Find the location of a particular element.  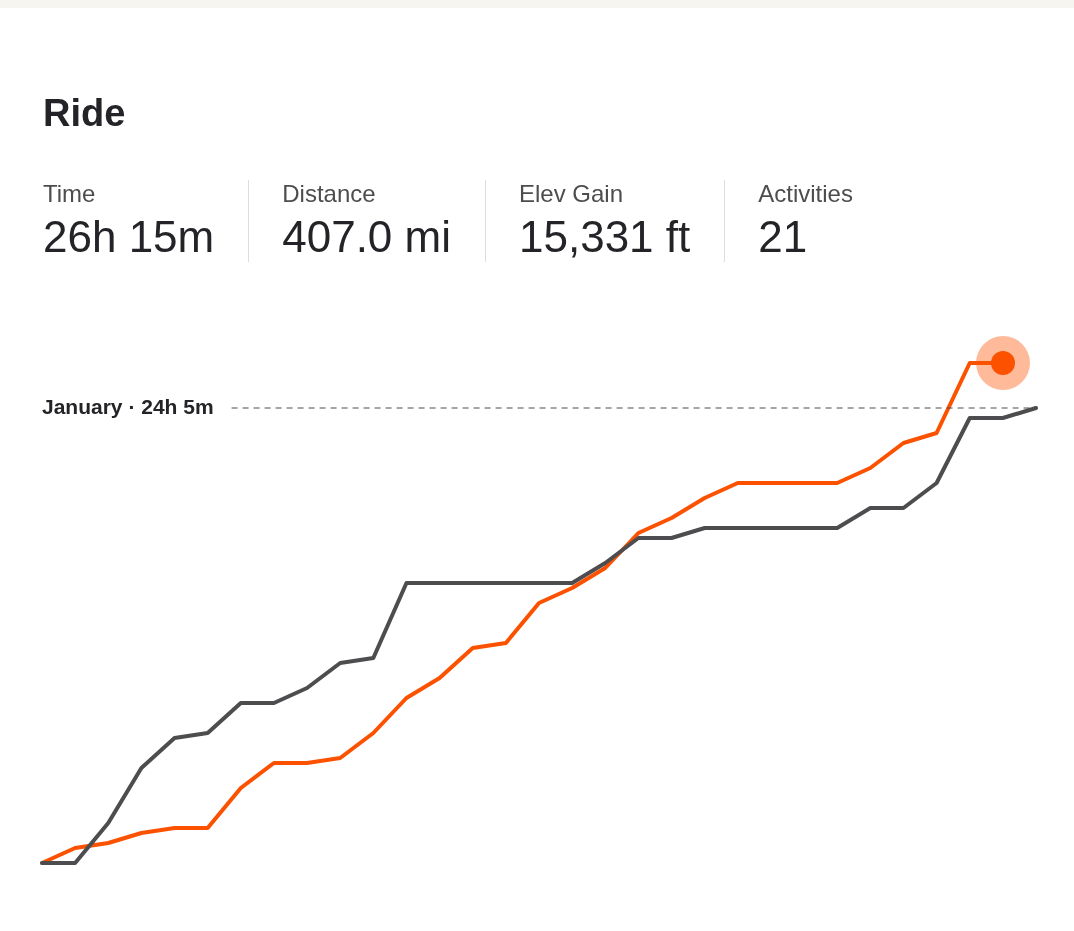

text: Activities is located at coordinates (805, 194).